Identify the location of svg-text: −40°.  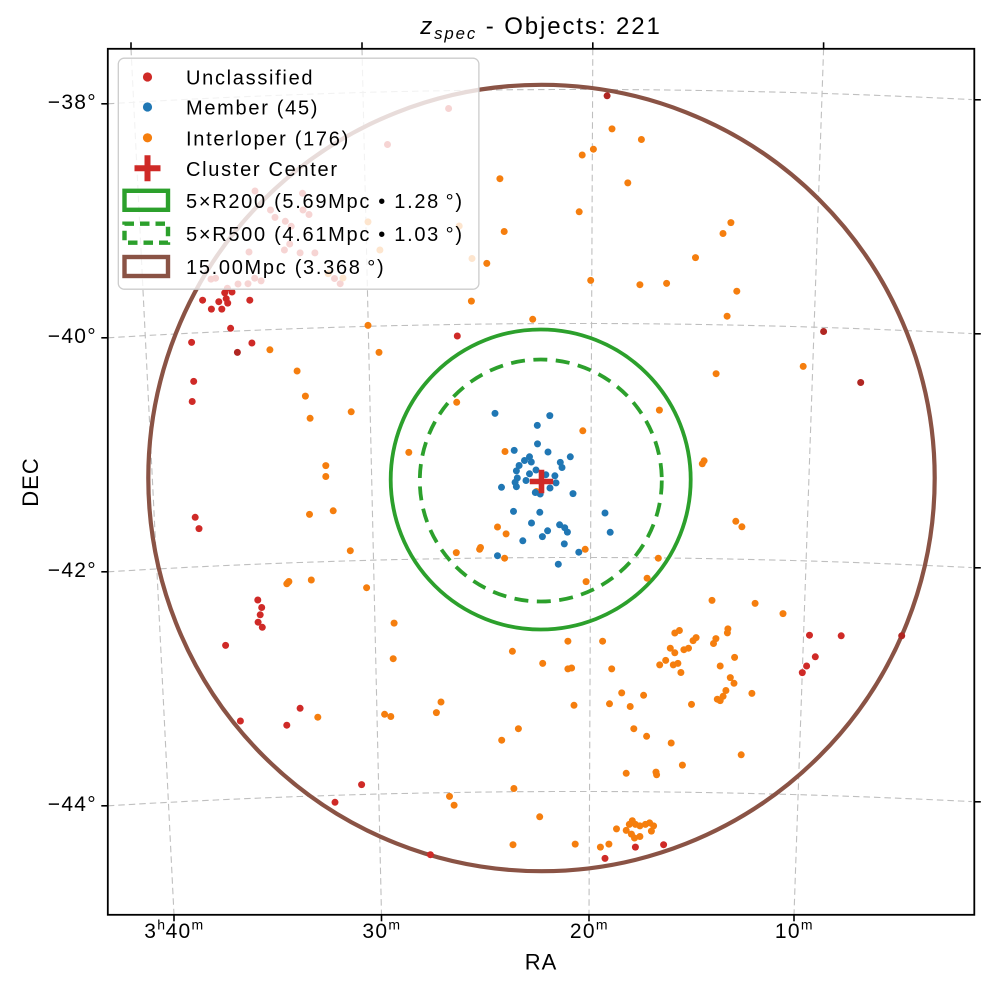
(72, 336).